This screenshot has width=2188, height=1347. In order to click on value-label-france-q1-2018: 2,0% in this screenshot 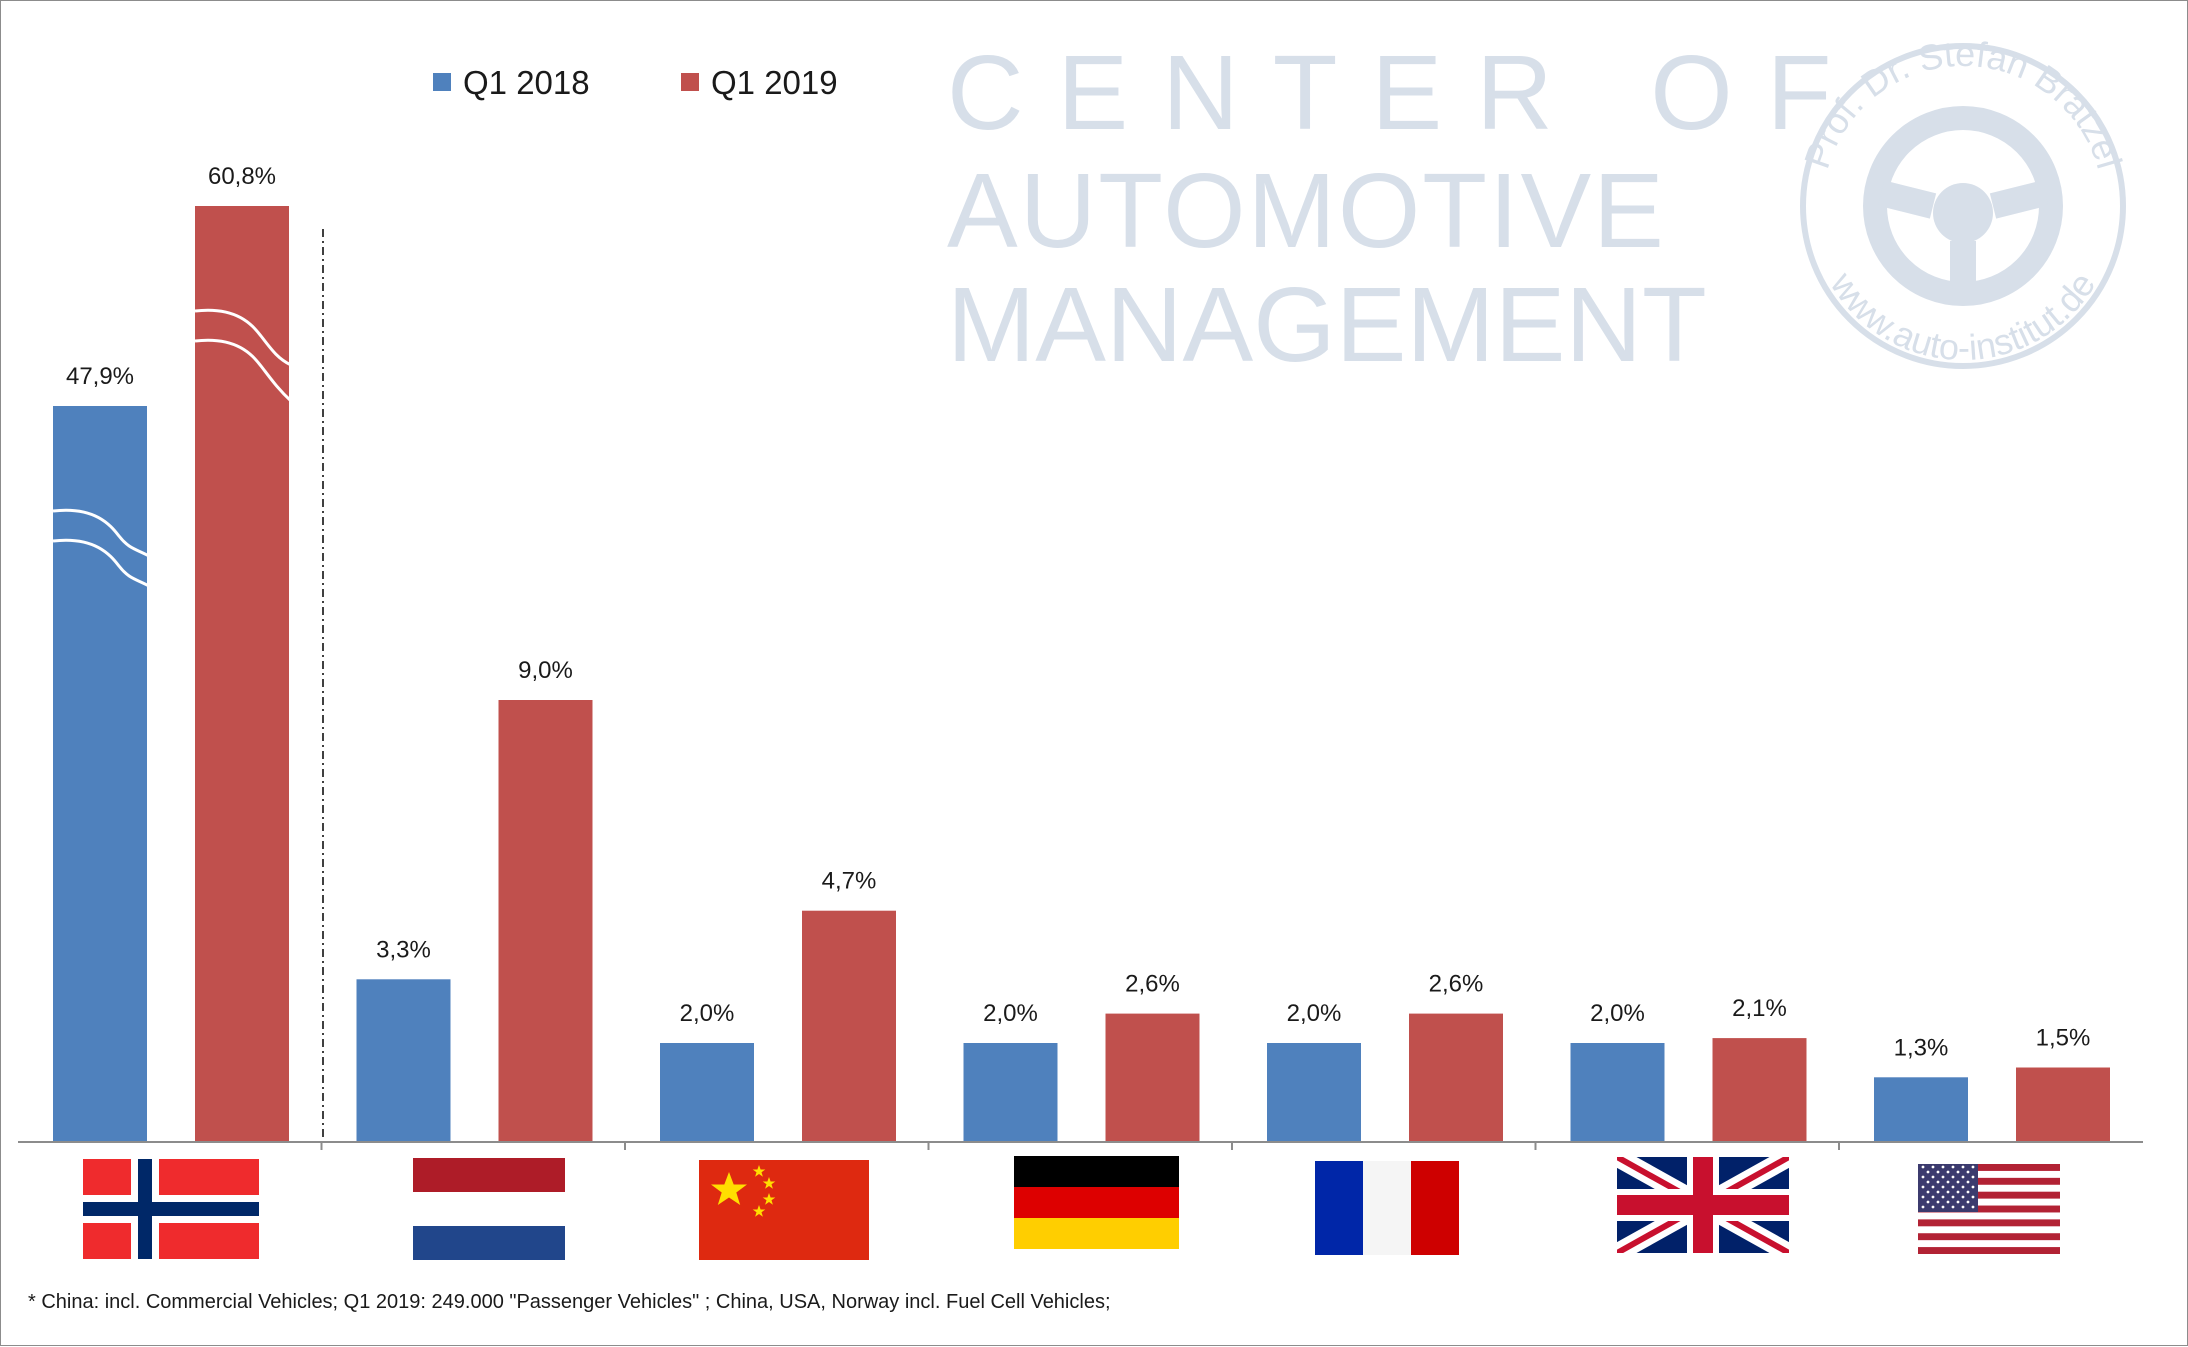, I will do `click(1314, 1013)`.